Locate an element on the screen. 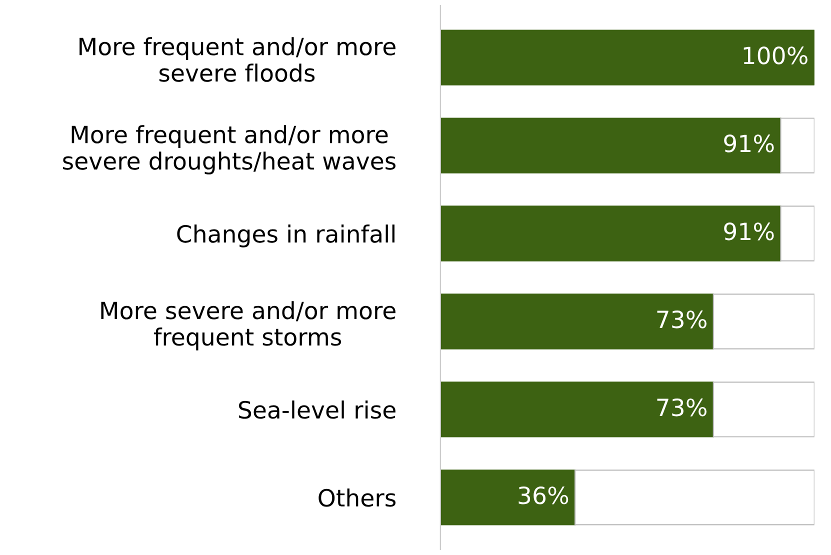 This screenshot has height=555, width=831. data-label: 36% is located at coordinates (543, 495).